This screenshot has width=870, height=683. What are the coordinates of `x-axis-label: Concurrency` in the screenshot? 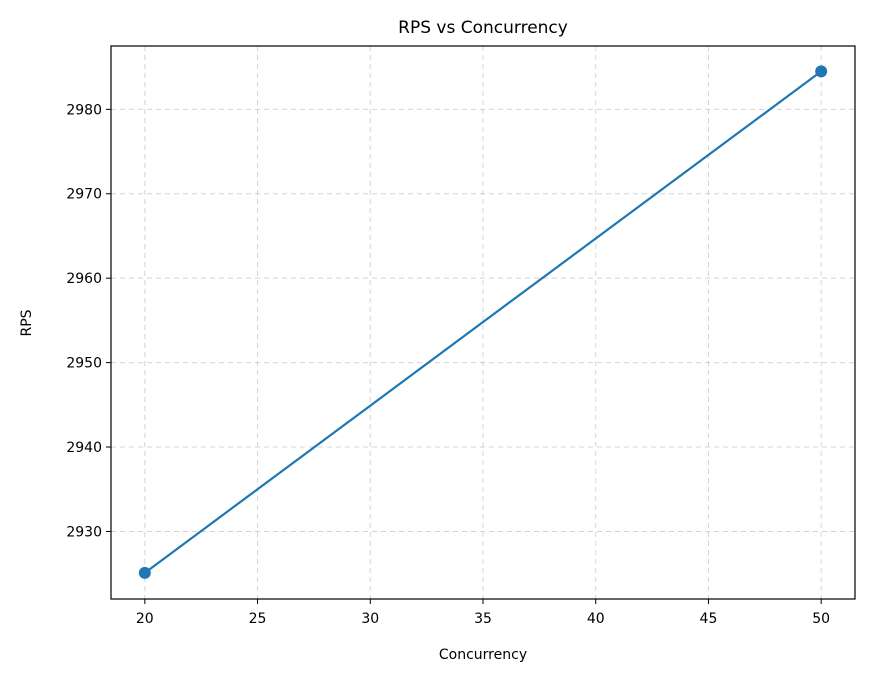 It's located at (483, 655).